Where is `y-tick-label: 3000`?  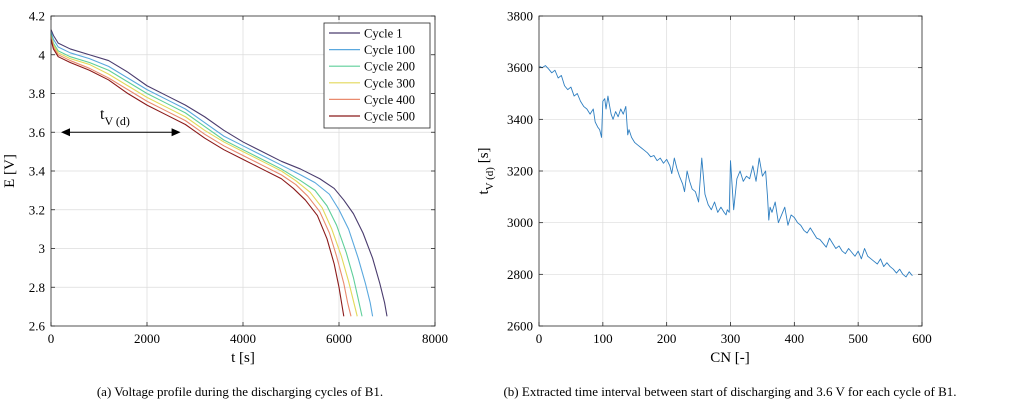
y-tick-label: 3000 is located at coordinates (520, 222).